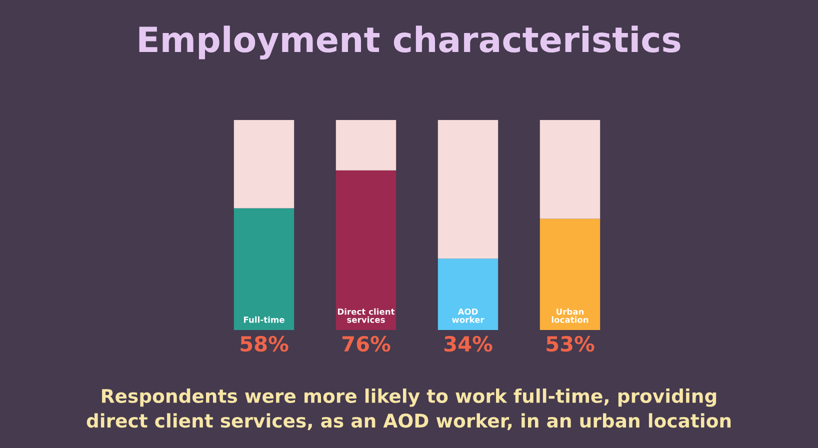  Describe the element at coordinates (570, 344) in the screenshot. I see `data-label: 53%` at that location.